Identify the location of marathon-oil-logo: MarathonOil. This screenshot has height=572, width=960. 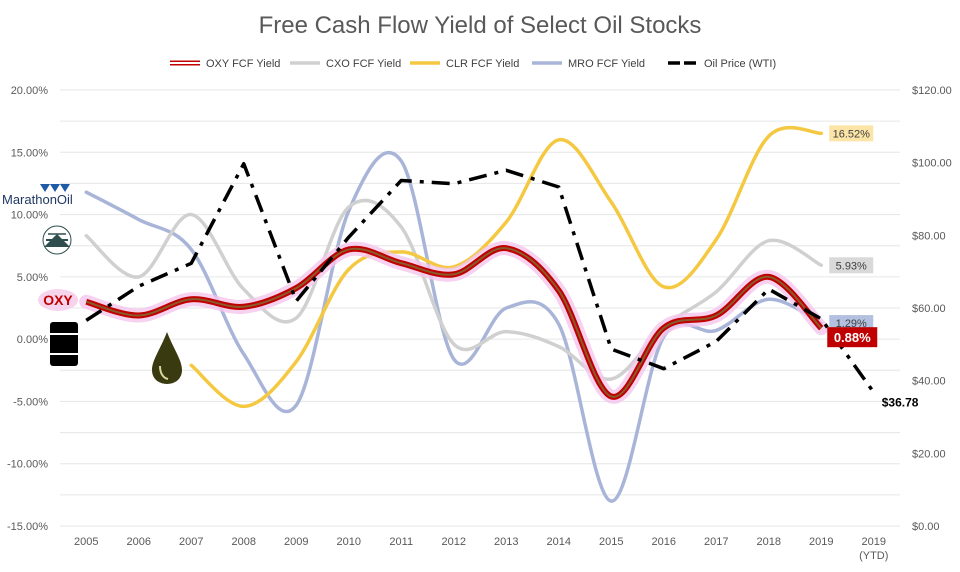
(37, 195).